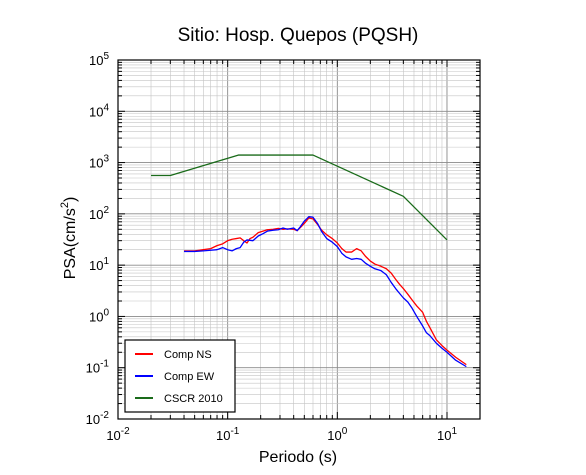 This screenshot has width=586, height=475. I want to click on y-tick-label-exp: -1, so click(104, 364).